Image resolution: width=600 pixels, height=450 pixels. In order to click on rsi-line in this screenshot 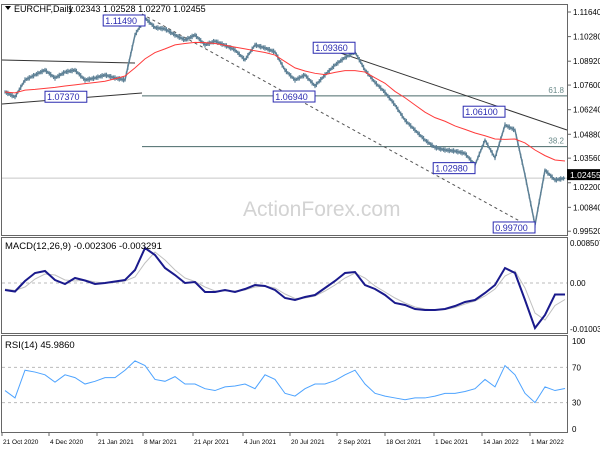, I will do `click(285, 382)`.